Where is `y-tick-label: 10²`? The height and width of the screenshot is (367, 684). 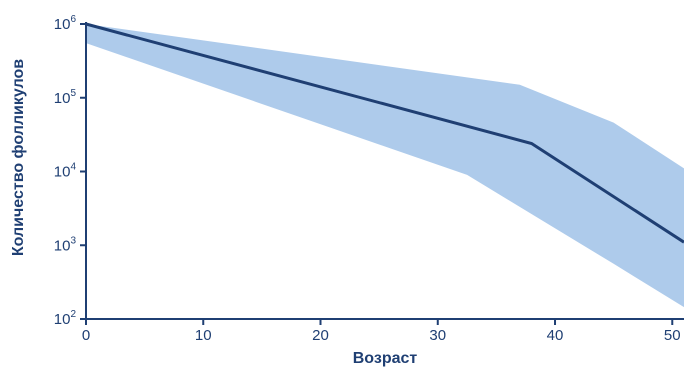
y-tick-label: 10² is located at coordinates (65, 318).